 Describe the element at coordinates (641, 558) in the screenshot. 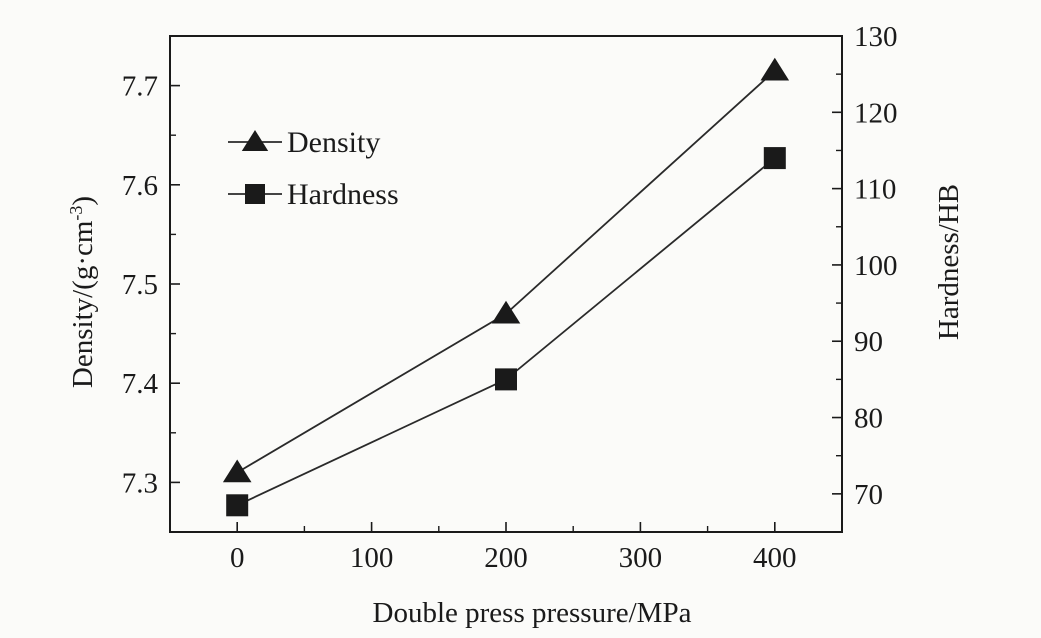

I see `x-tick-label: 300` at that location.